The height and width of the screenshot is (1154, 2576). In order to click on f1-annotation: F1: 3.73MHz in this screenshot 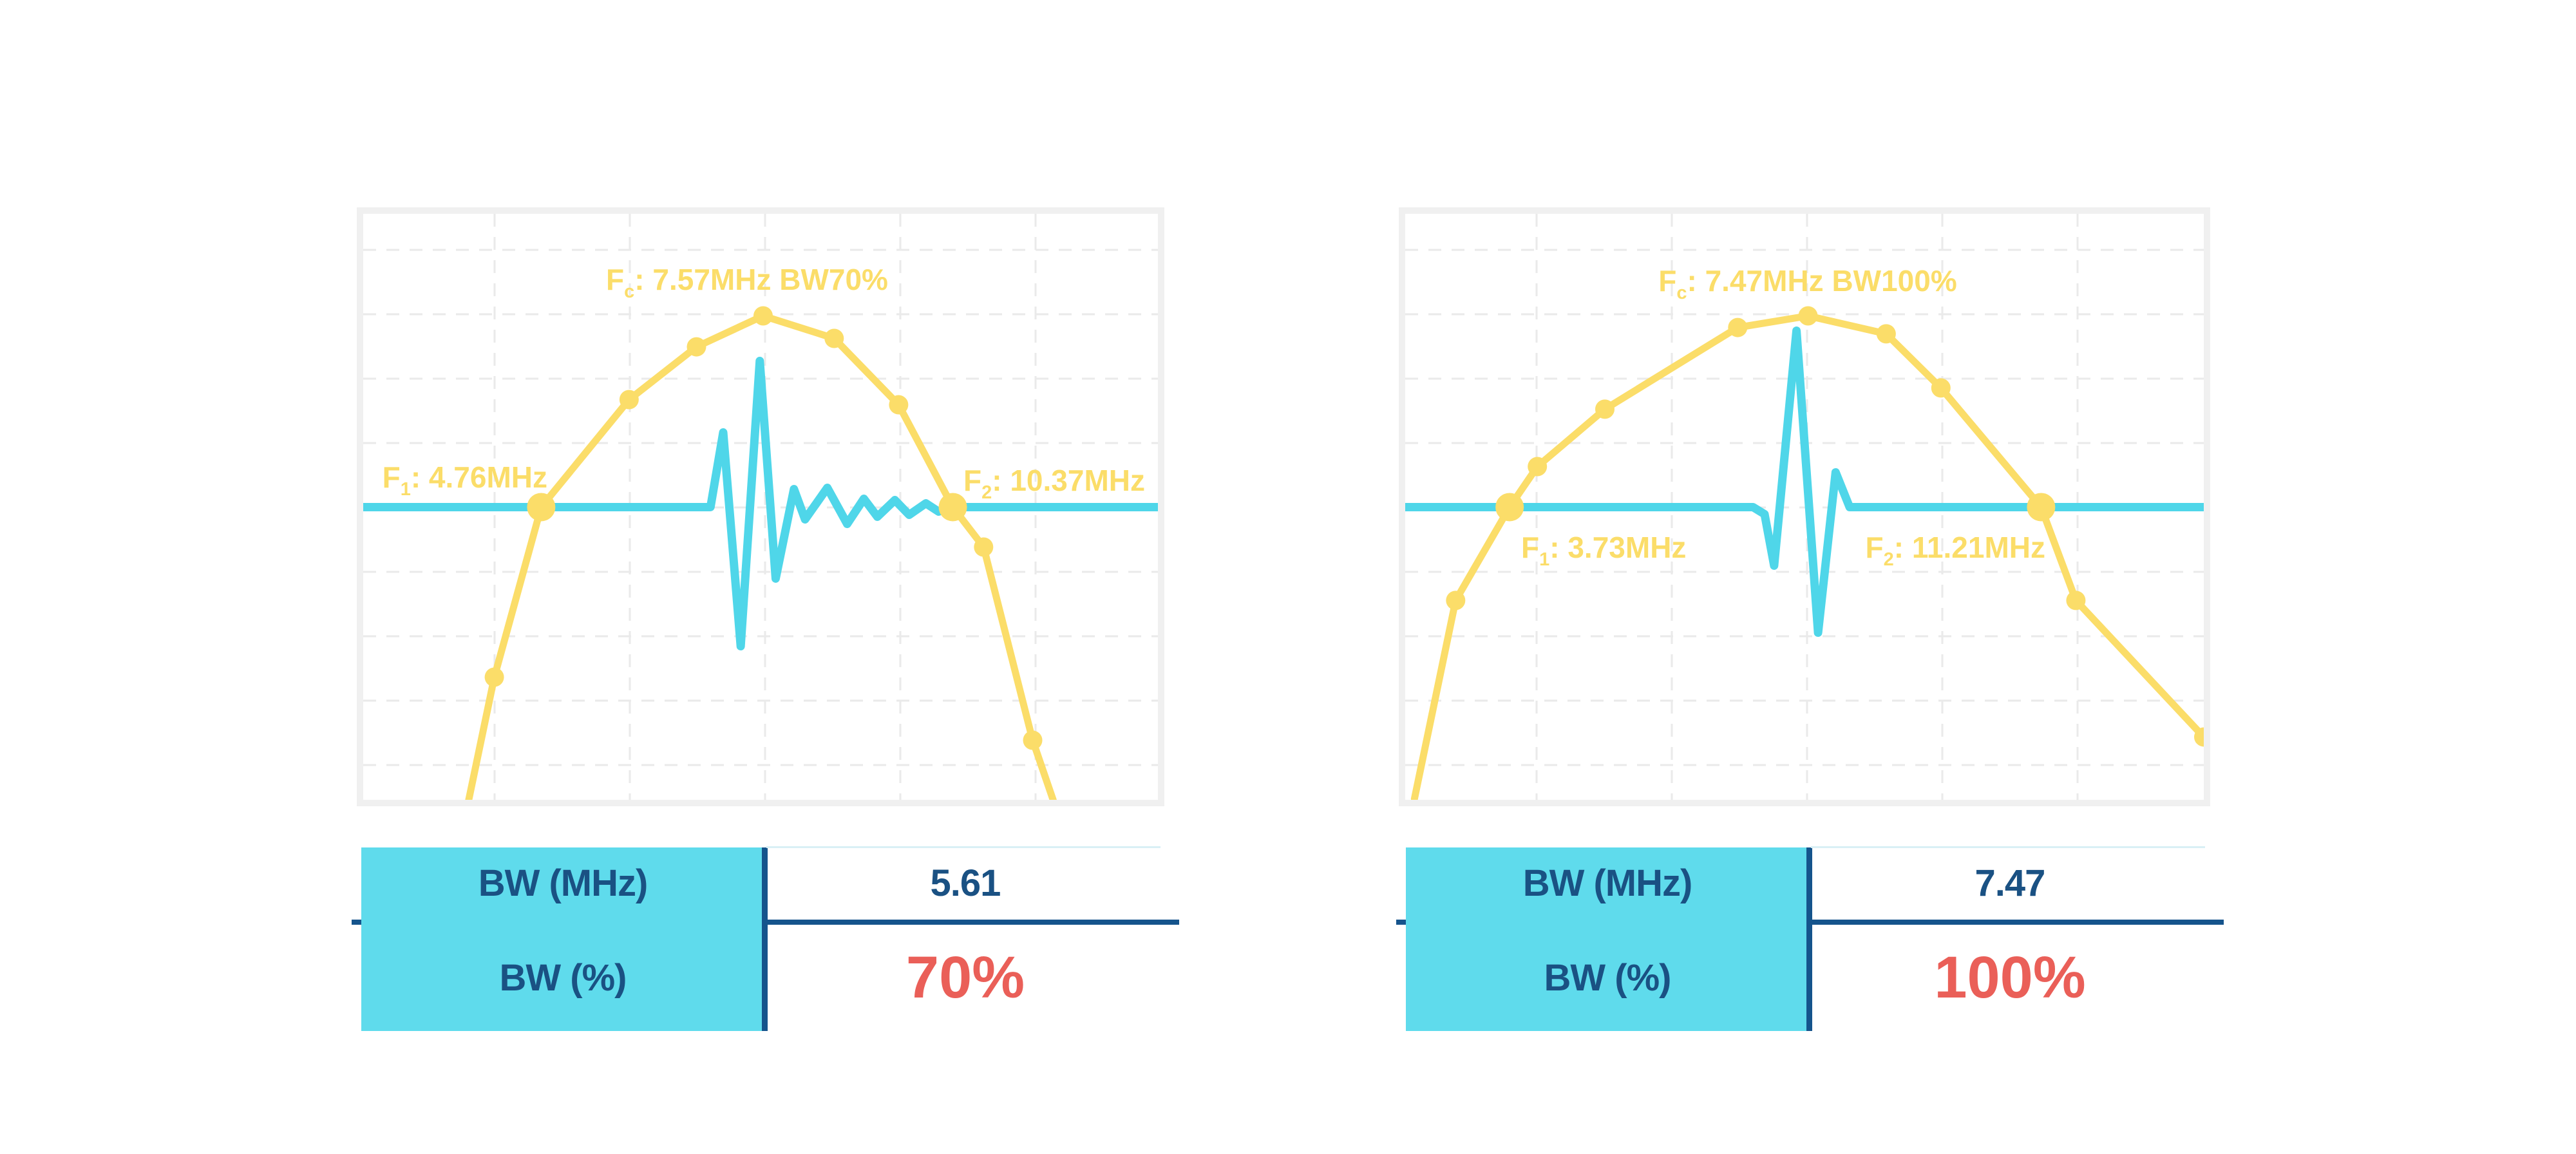, I will do `click(1603, 550)`.